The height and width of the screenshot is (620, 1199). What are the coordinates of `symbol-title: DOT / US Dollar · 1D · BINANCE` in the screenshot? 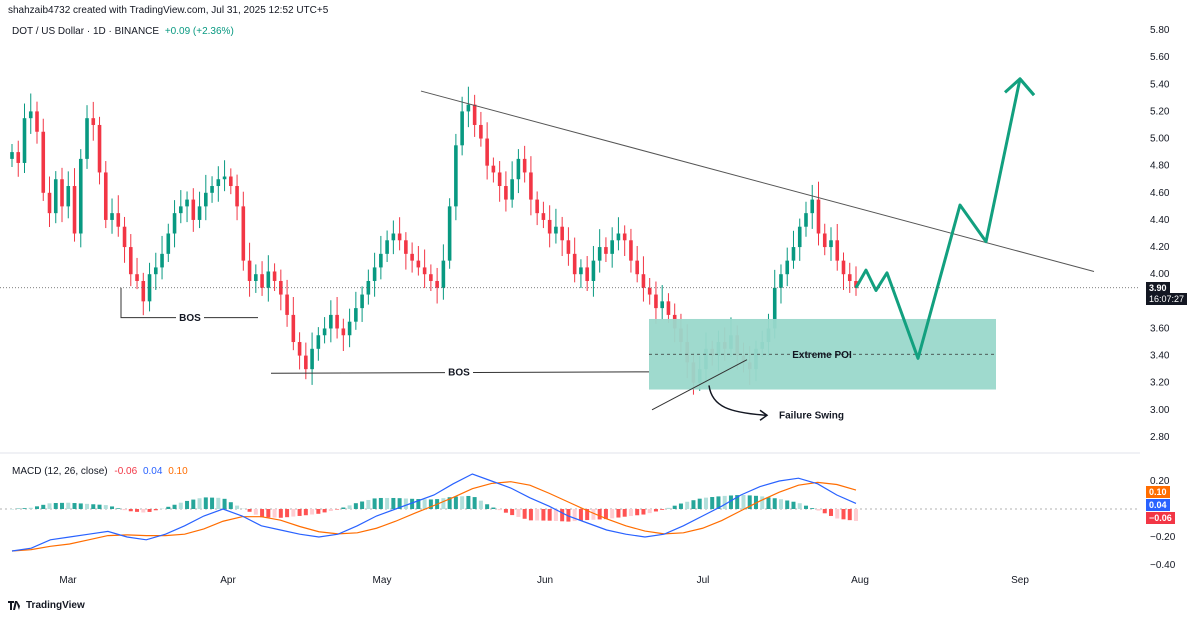 It's located at (86, 31).